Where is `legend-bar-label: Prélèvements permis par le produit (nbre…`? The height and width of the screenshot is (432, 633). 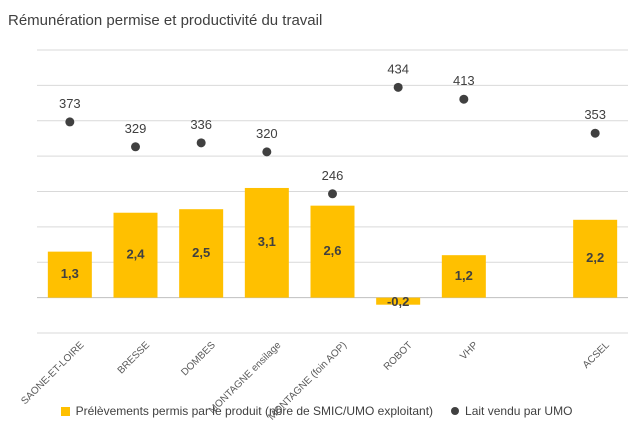 legend-bar-label: Prélèvements permis par le produit (nbre… is located at coordinates (254, 411).